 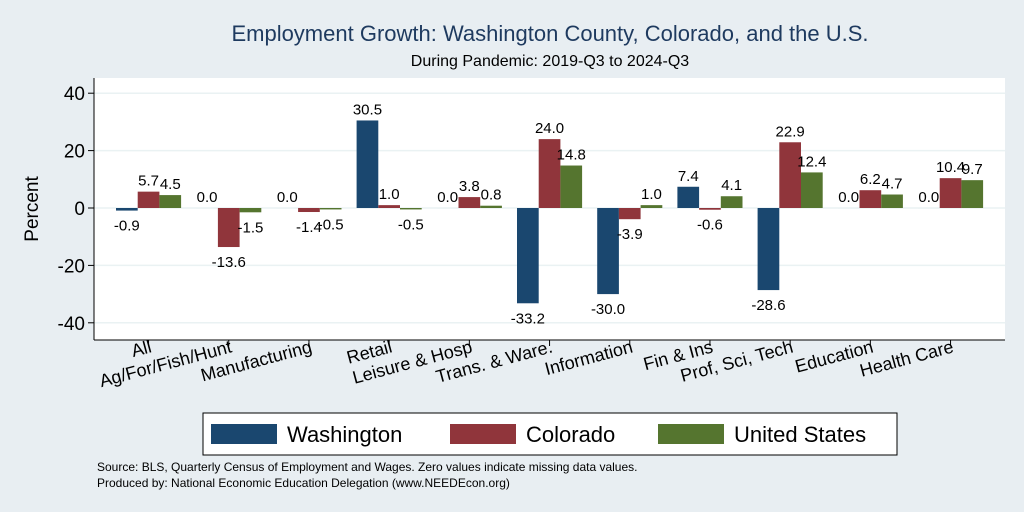 I want to click on data-label: 9.7, so click(x=972, y=169).